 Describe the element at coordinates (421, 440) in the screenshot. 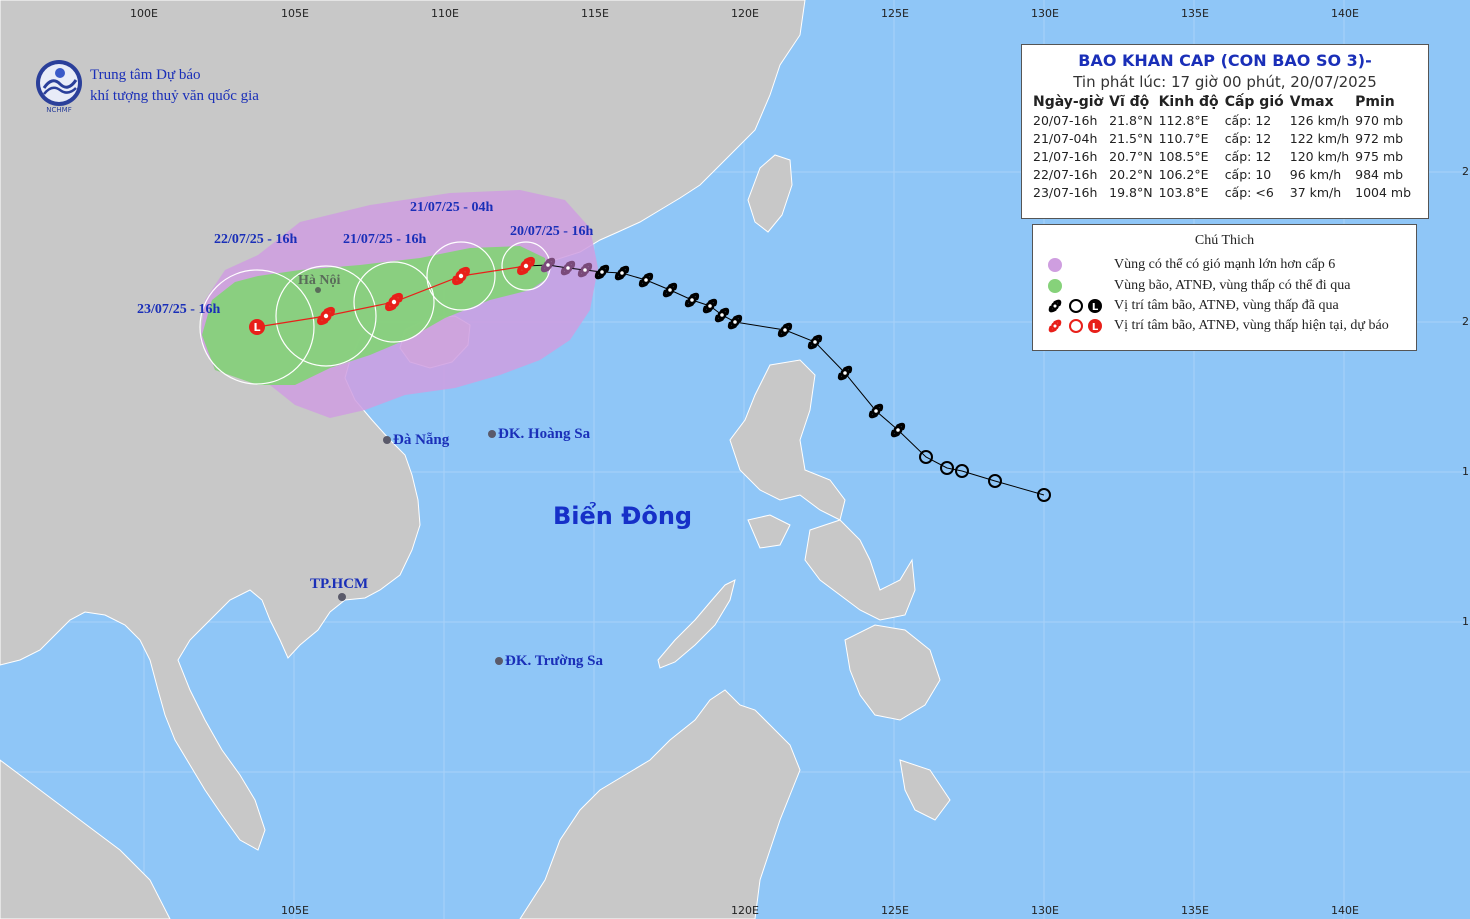

I see `danang-label: Đà Nẵng` at that location.